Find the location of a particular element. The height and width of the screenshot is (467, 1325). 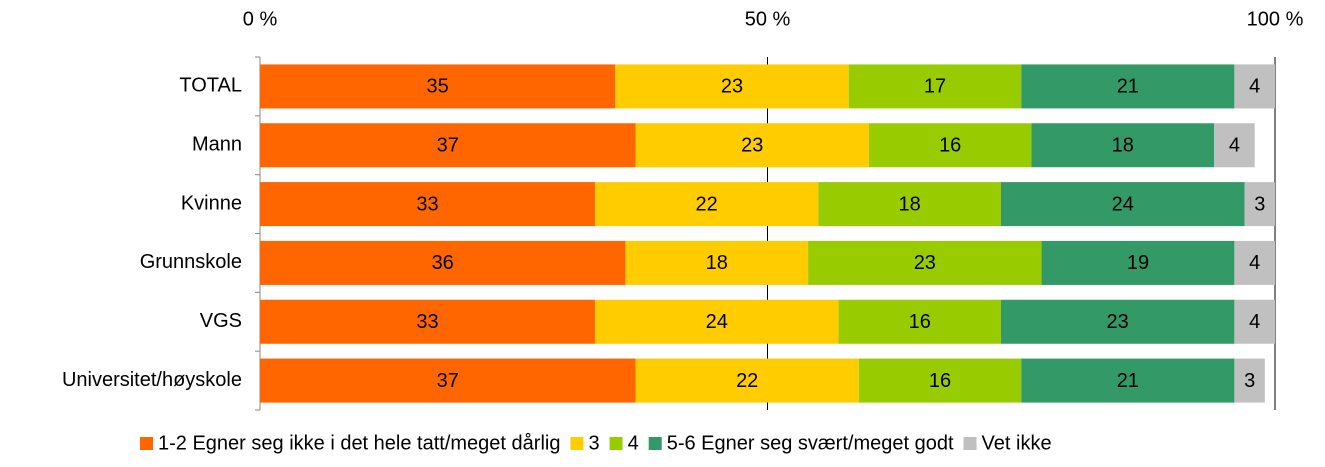

data-label: 35 is located at coordinates (438, 87).